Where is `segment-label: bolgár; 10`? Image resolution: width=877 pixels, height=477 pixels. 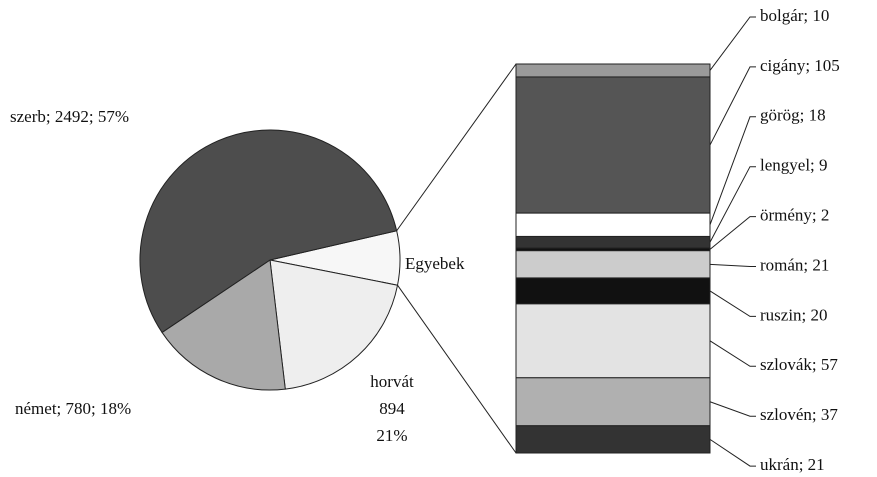 segment-label: bolgár; 10 is located at coordinates (794, 15).